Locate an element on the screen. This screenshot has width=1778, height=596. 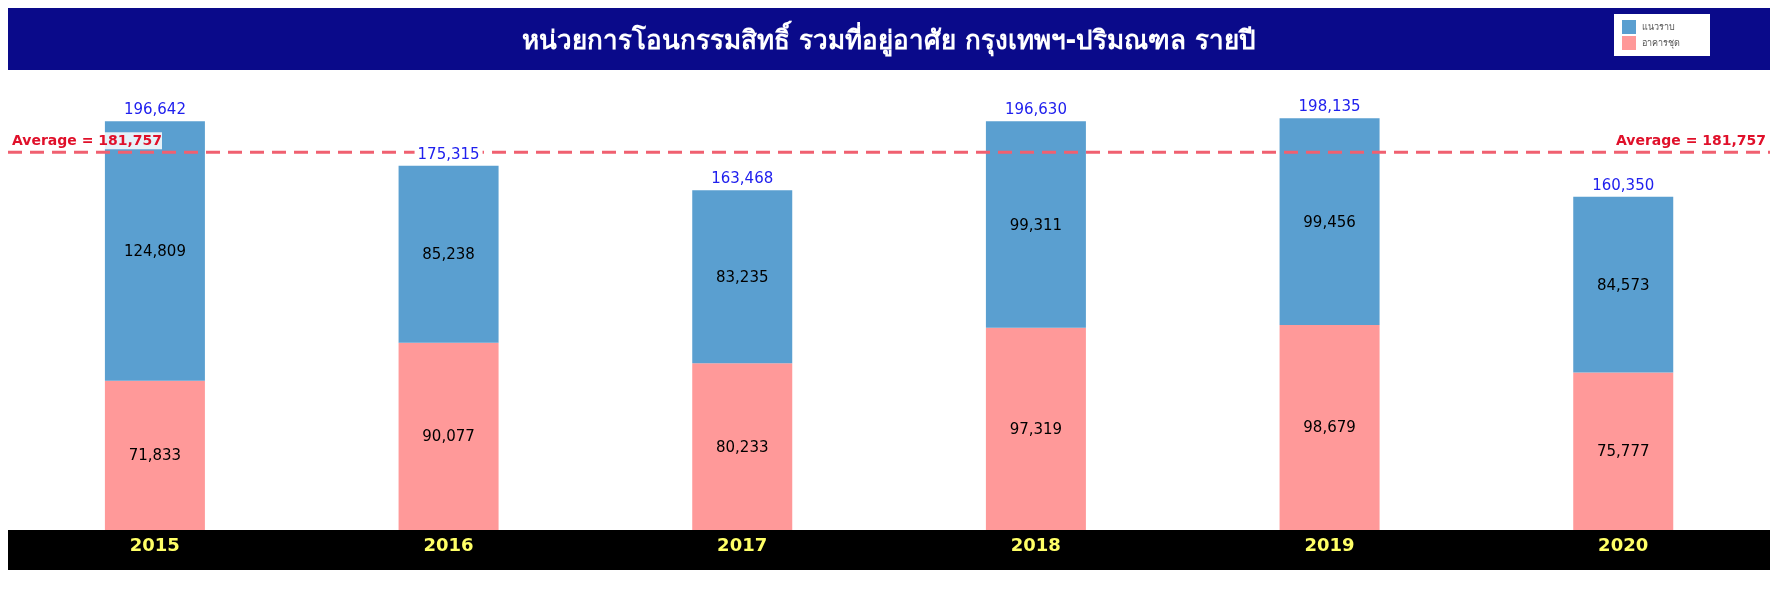
data-label: 83,235 is located at coordinates (742, 276).